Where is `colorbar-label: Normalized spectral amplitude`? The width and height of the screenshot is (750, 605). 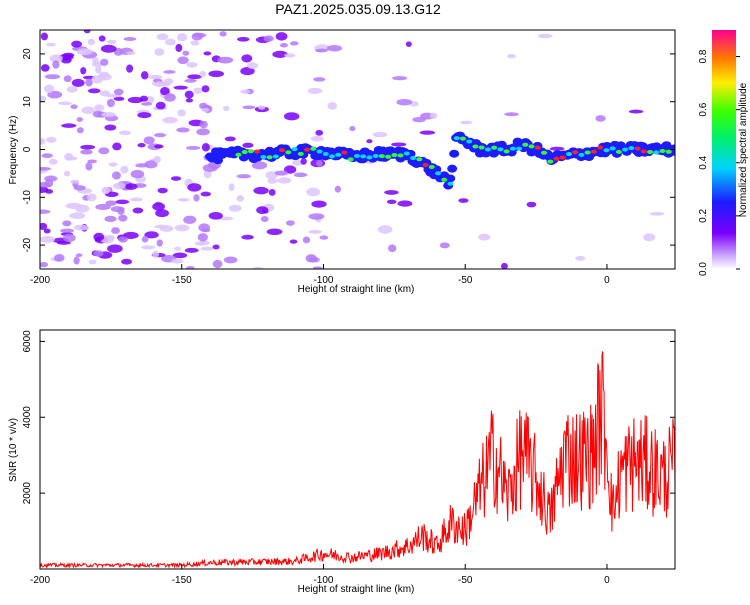
colorbar-label: Normalized spectral amplitude is located at coordinates (743, 149).